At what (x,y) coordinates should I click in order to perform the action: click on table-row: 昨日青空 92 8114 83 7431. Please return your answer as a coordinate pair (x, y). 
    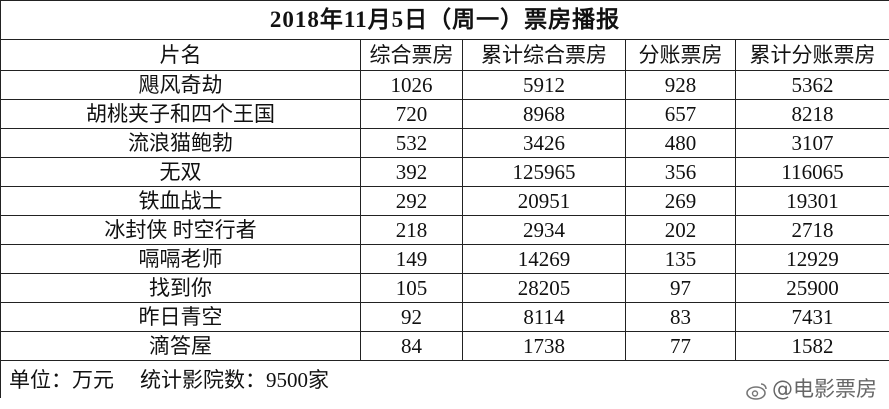
    Looking at the image, I should click on (444, 317).